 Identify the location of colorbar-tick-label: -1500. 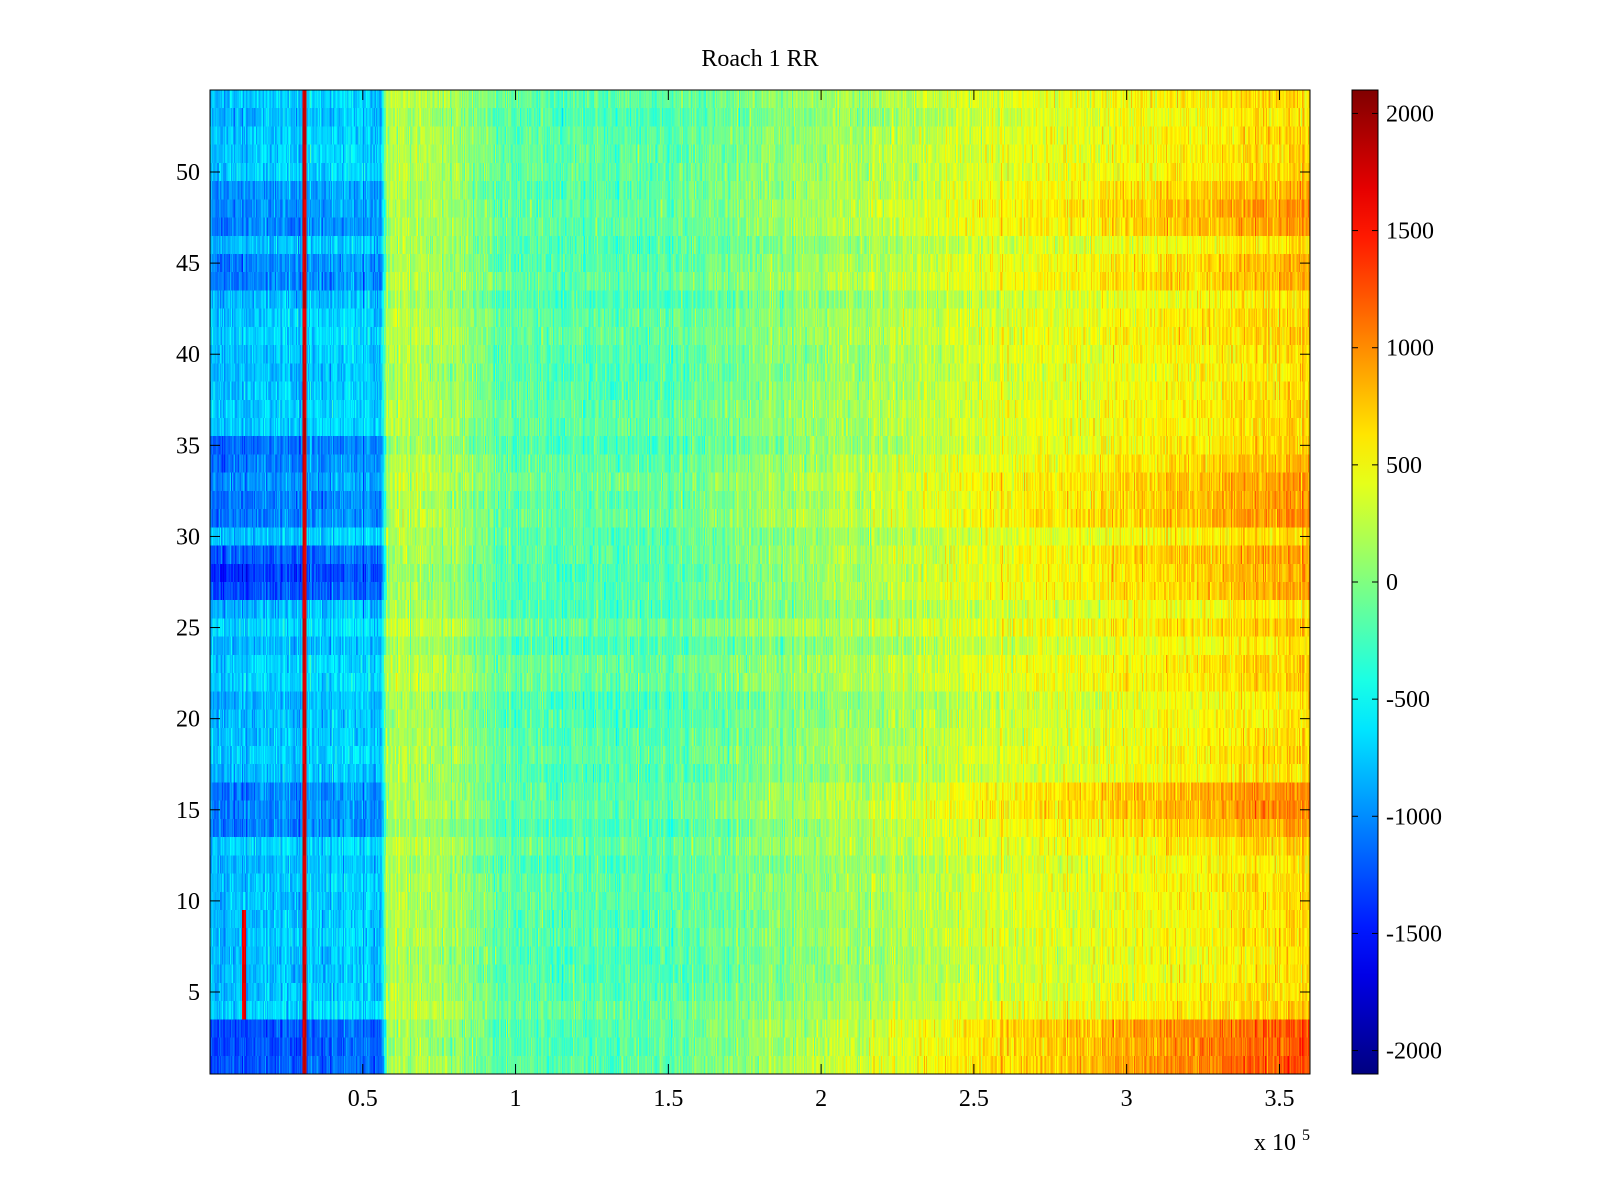
(1414, 934).